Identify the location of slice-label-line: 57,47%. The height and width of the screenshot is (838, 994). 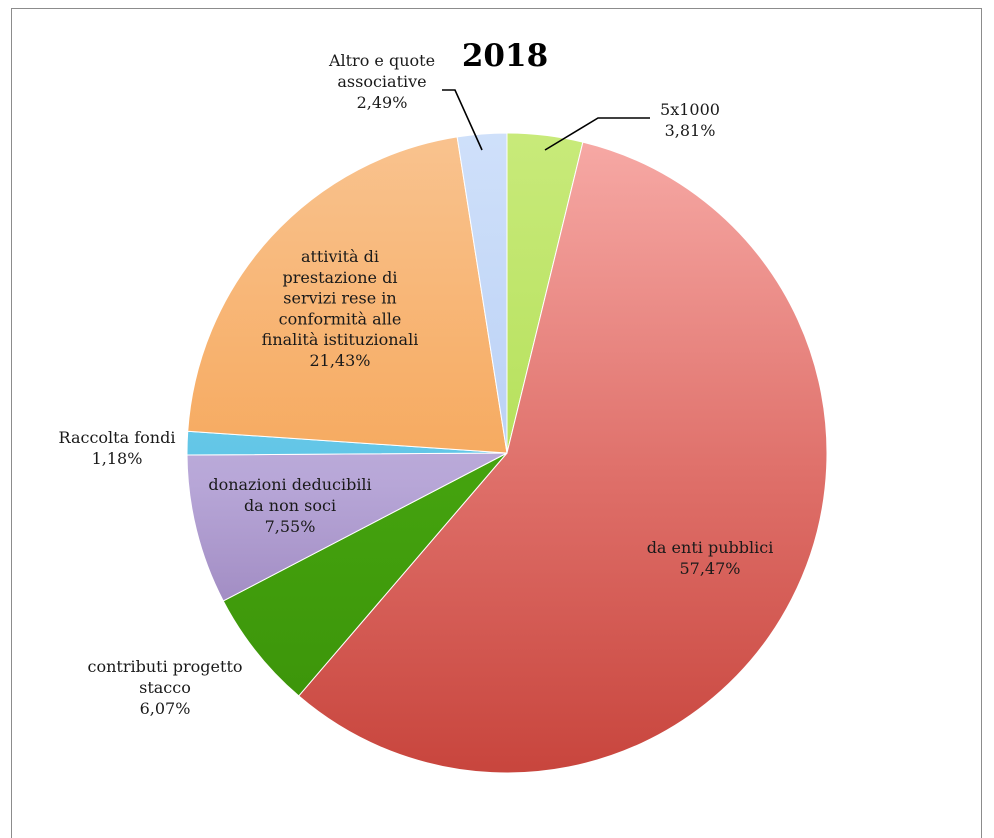
(709, 568).